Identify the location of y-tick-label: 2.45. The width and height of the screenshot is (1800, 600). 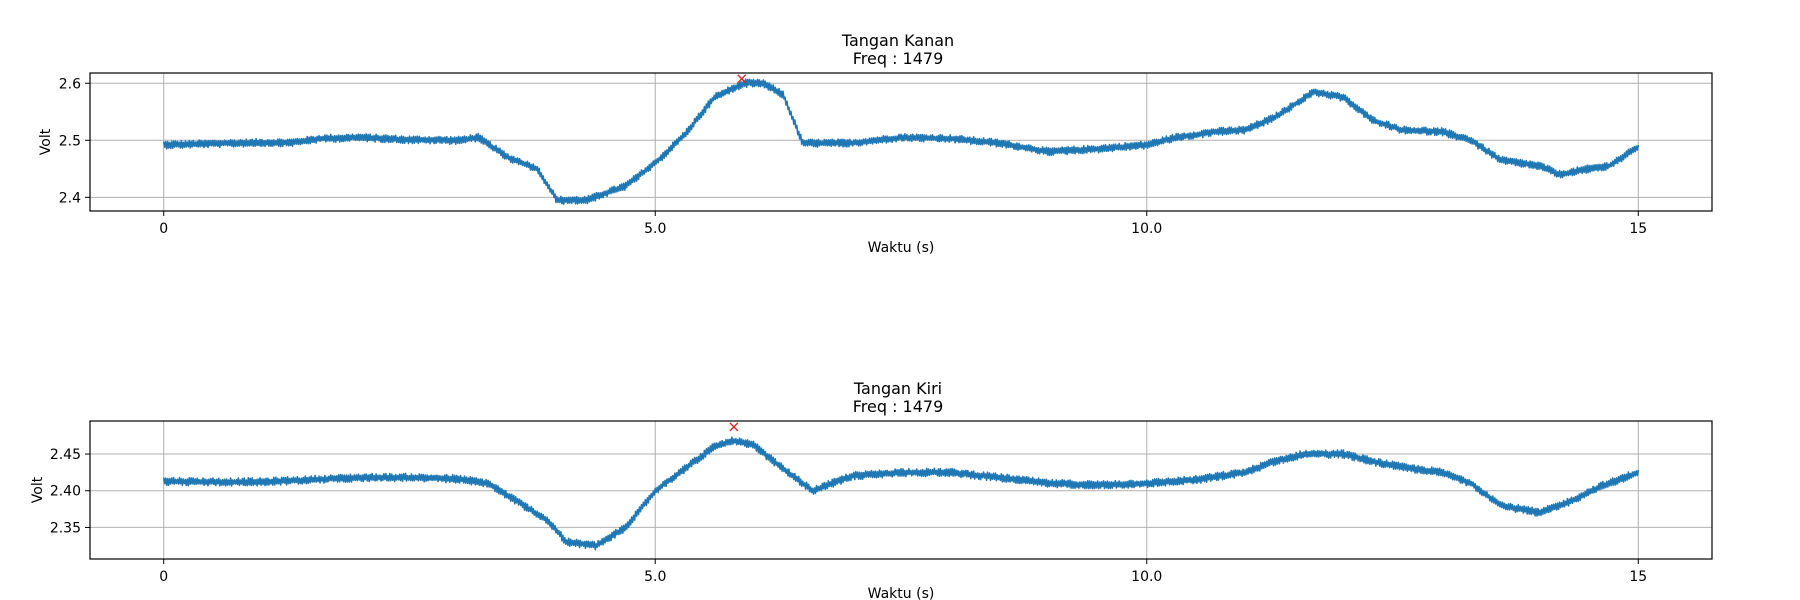
(65, 455).